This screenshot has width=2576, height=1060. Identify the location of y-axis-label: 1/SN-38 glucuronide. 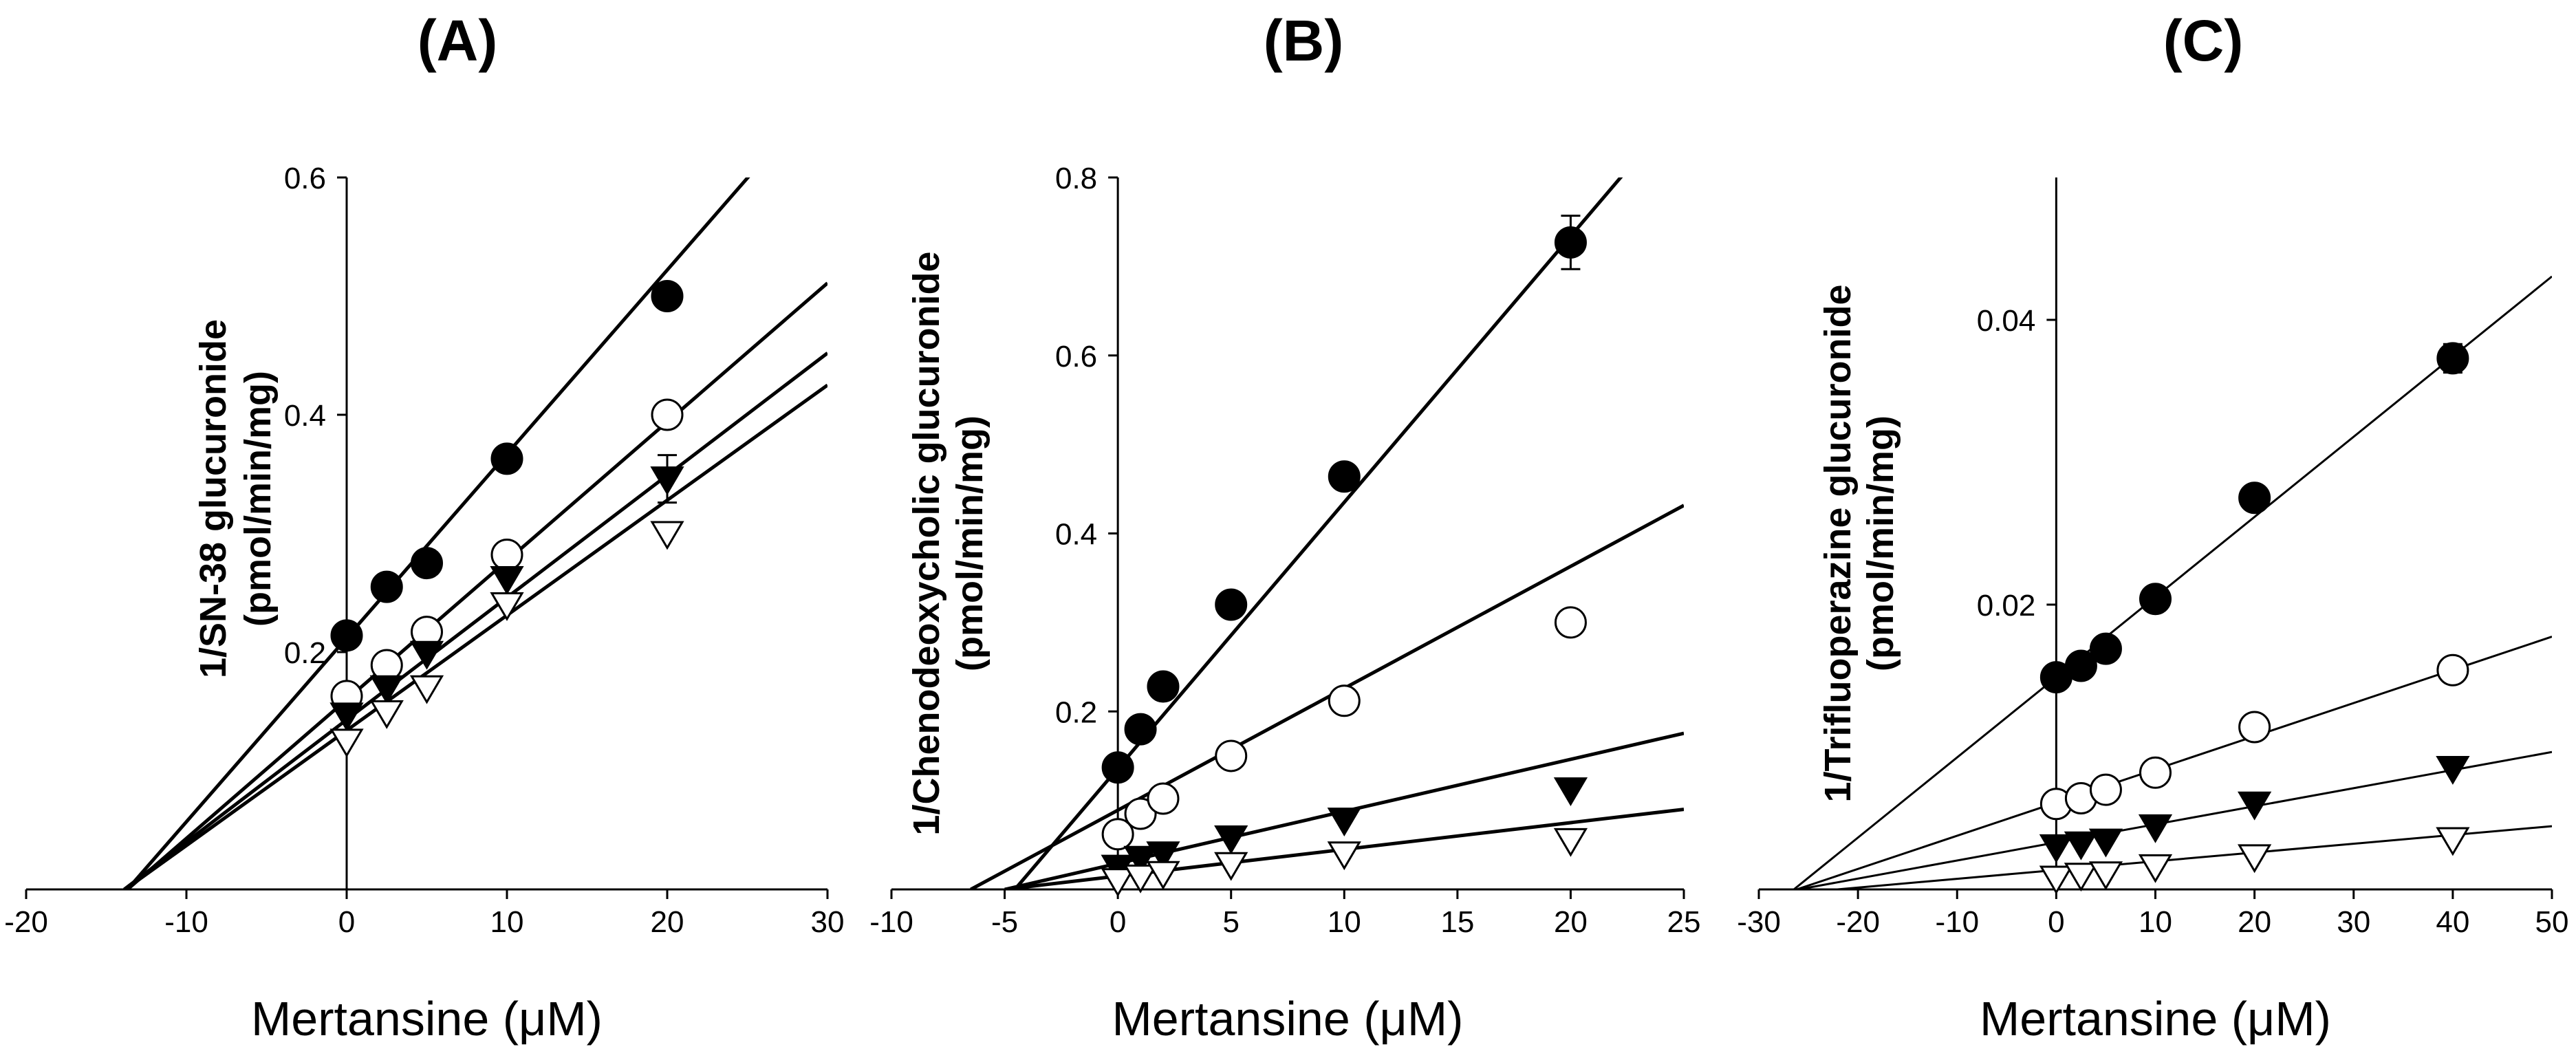
(213, 499).